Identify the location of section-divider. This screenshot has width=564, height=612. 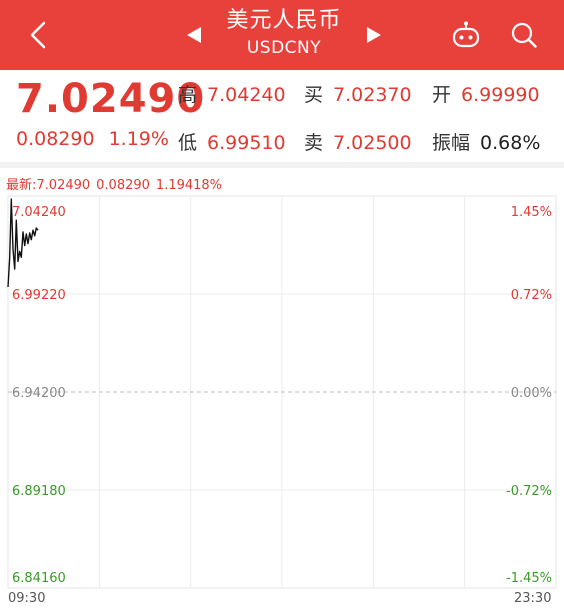
(282, 165).